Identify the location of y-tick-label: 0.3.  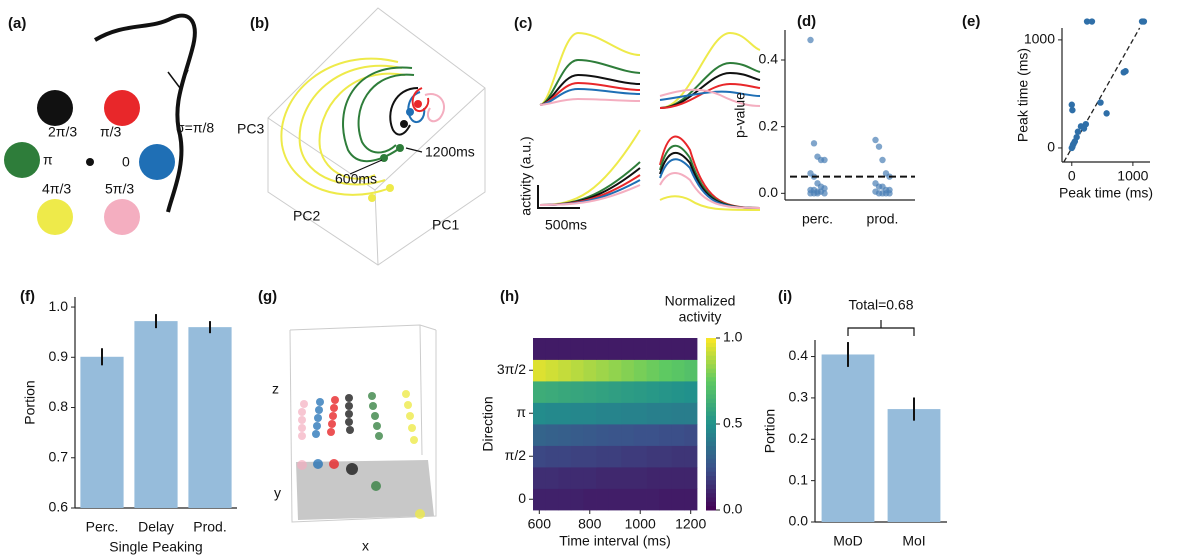
(799, 397).